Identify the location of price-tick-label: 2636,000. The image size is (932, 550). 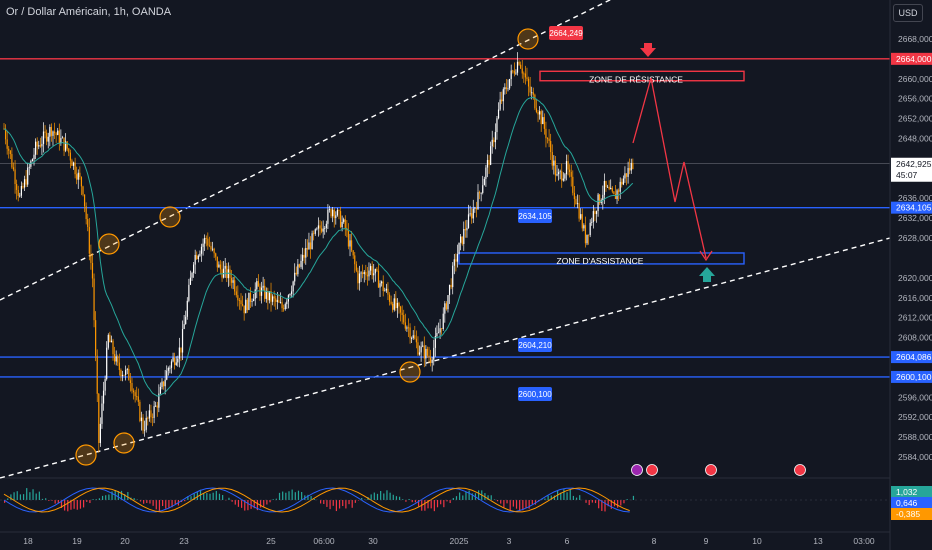
(915, 198).